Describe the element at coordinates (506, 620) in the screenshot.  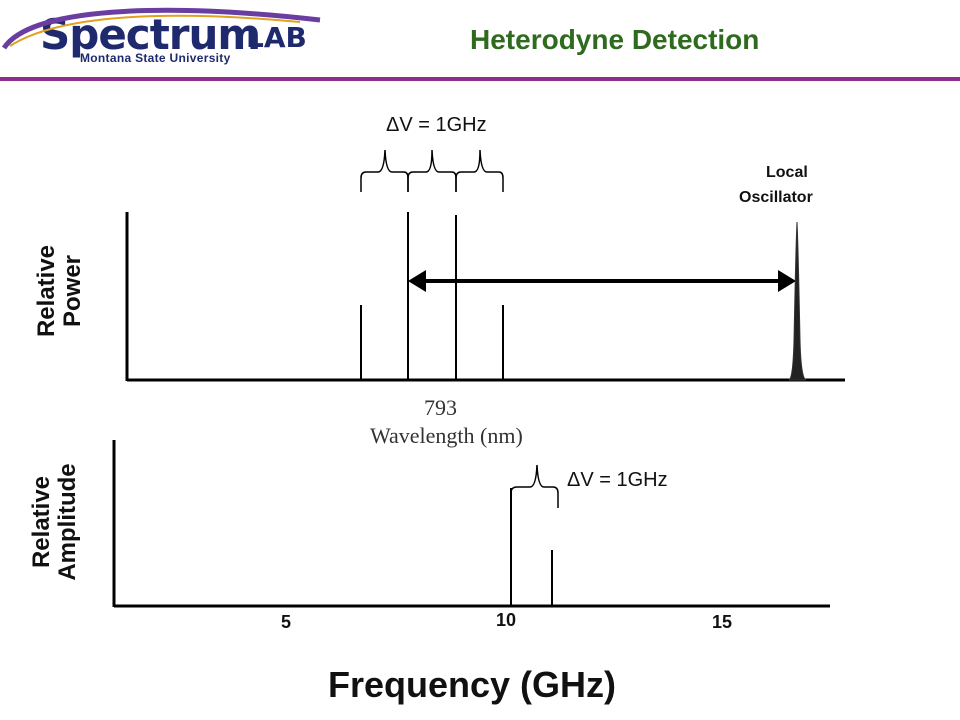
I see `freq-tick-10: 10` at that location.